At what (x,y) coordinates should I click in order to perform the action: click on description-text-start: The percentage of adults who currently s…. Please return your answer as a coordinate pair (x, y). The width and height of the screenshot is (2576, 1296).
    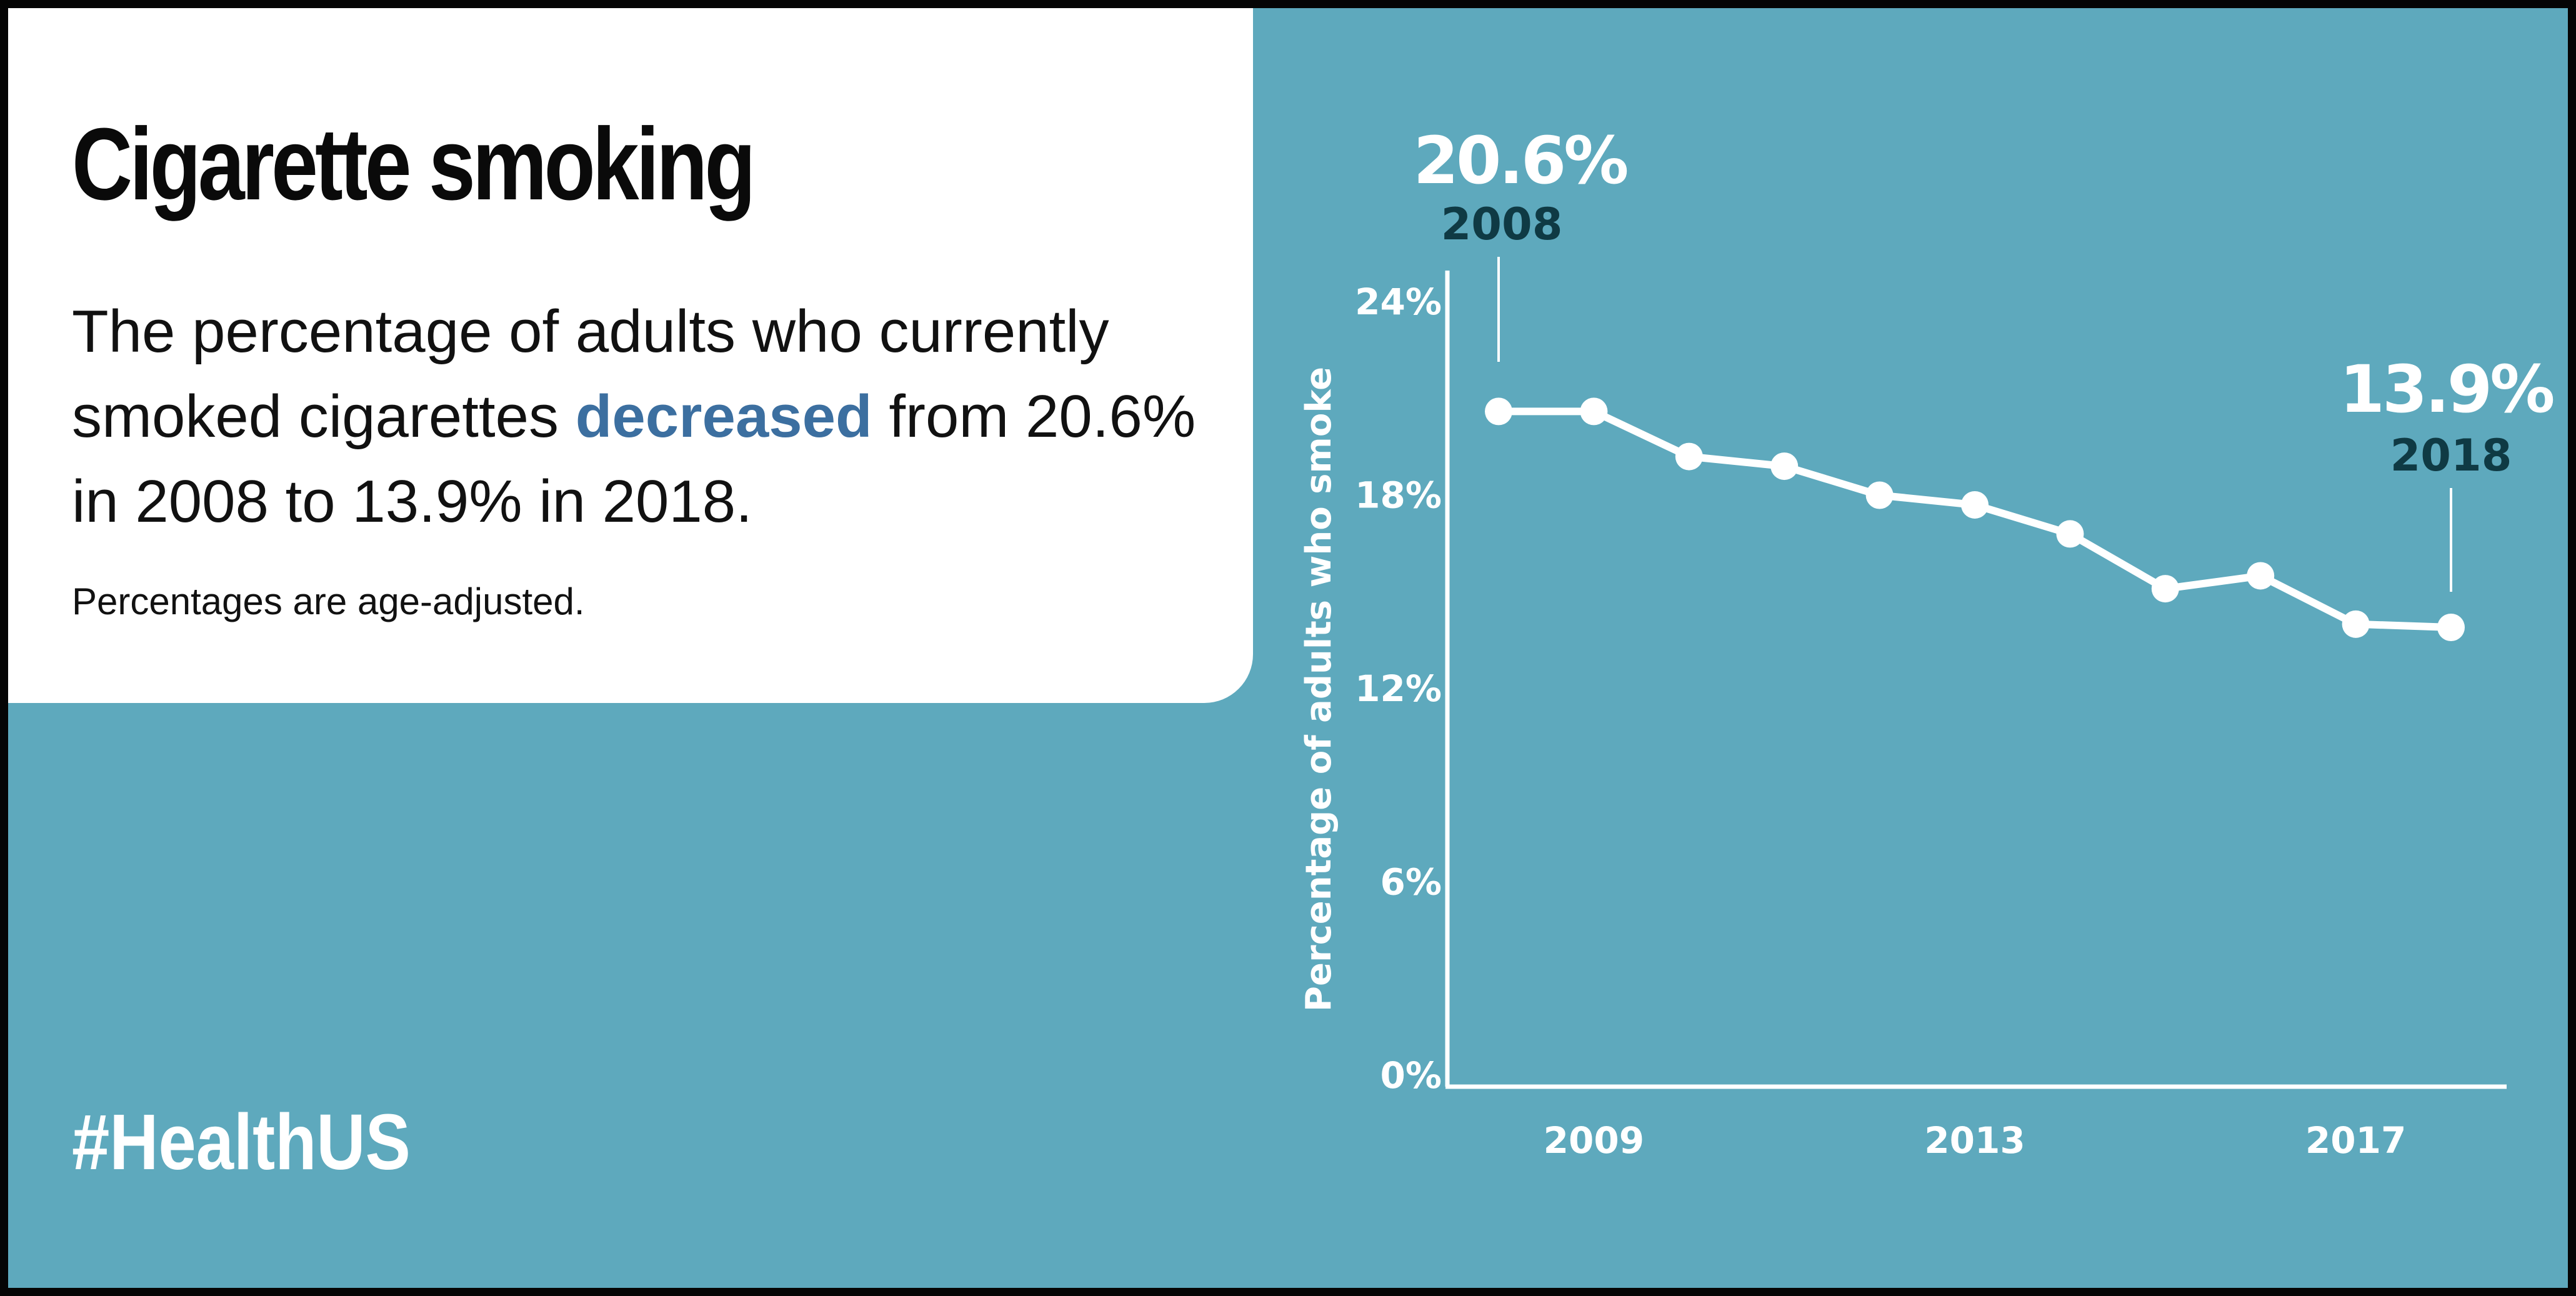
    Looking at the image, I should click on (590, 374).